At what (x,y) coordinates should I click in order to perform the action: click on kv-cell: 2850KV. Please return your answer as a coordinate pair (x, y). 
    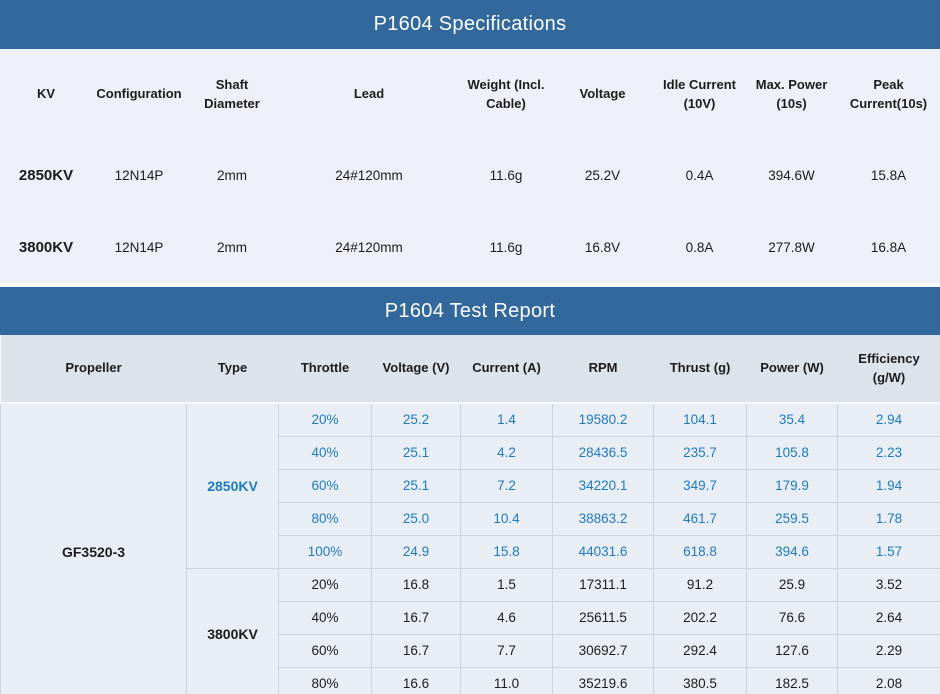
    Looking at the image, I should click on (46, 175).